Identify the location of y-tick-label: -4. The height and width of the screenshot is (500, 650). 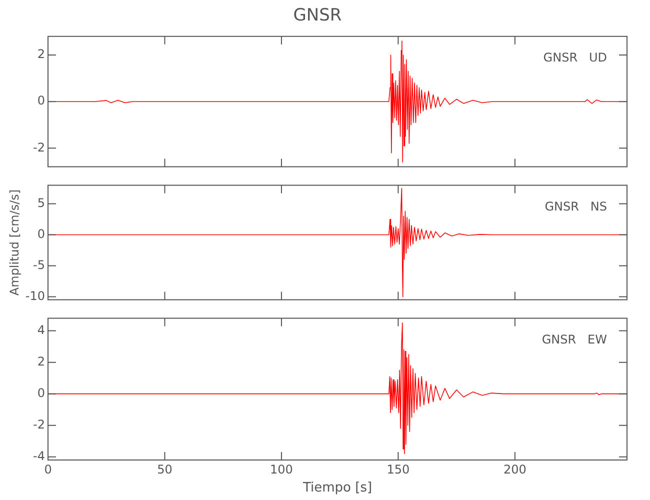
(39, 455).